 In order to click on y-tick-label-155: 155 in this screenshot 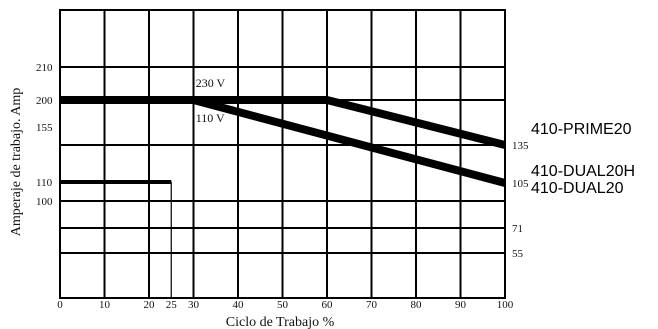, I will do `click(44, 128)`.